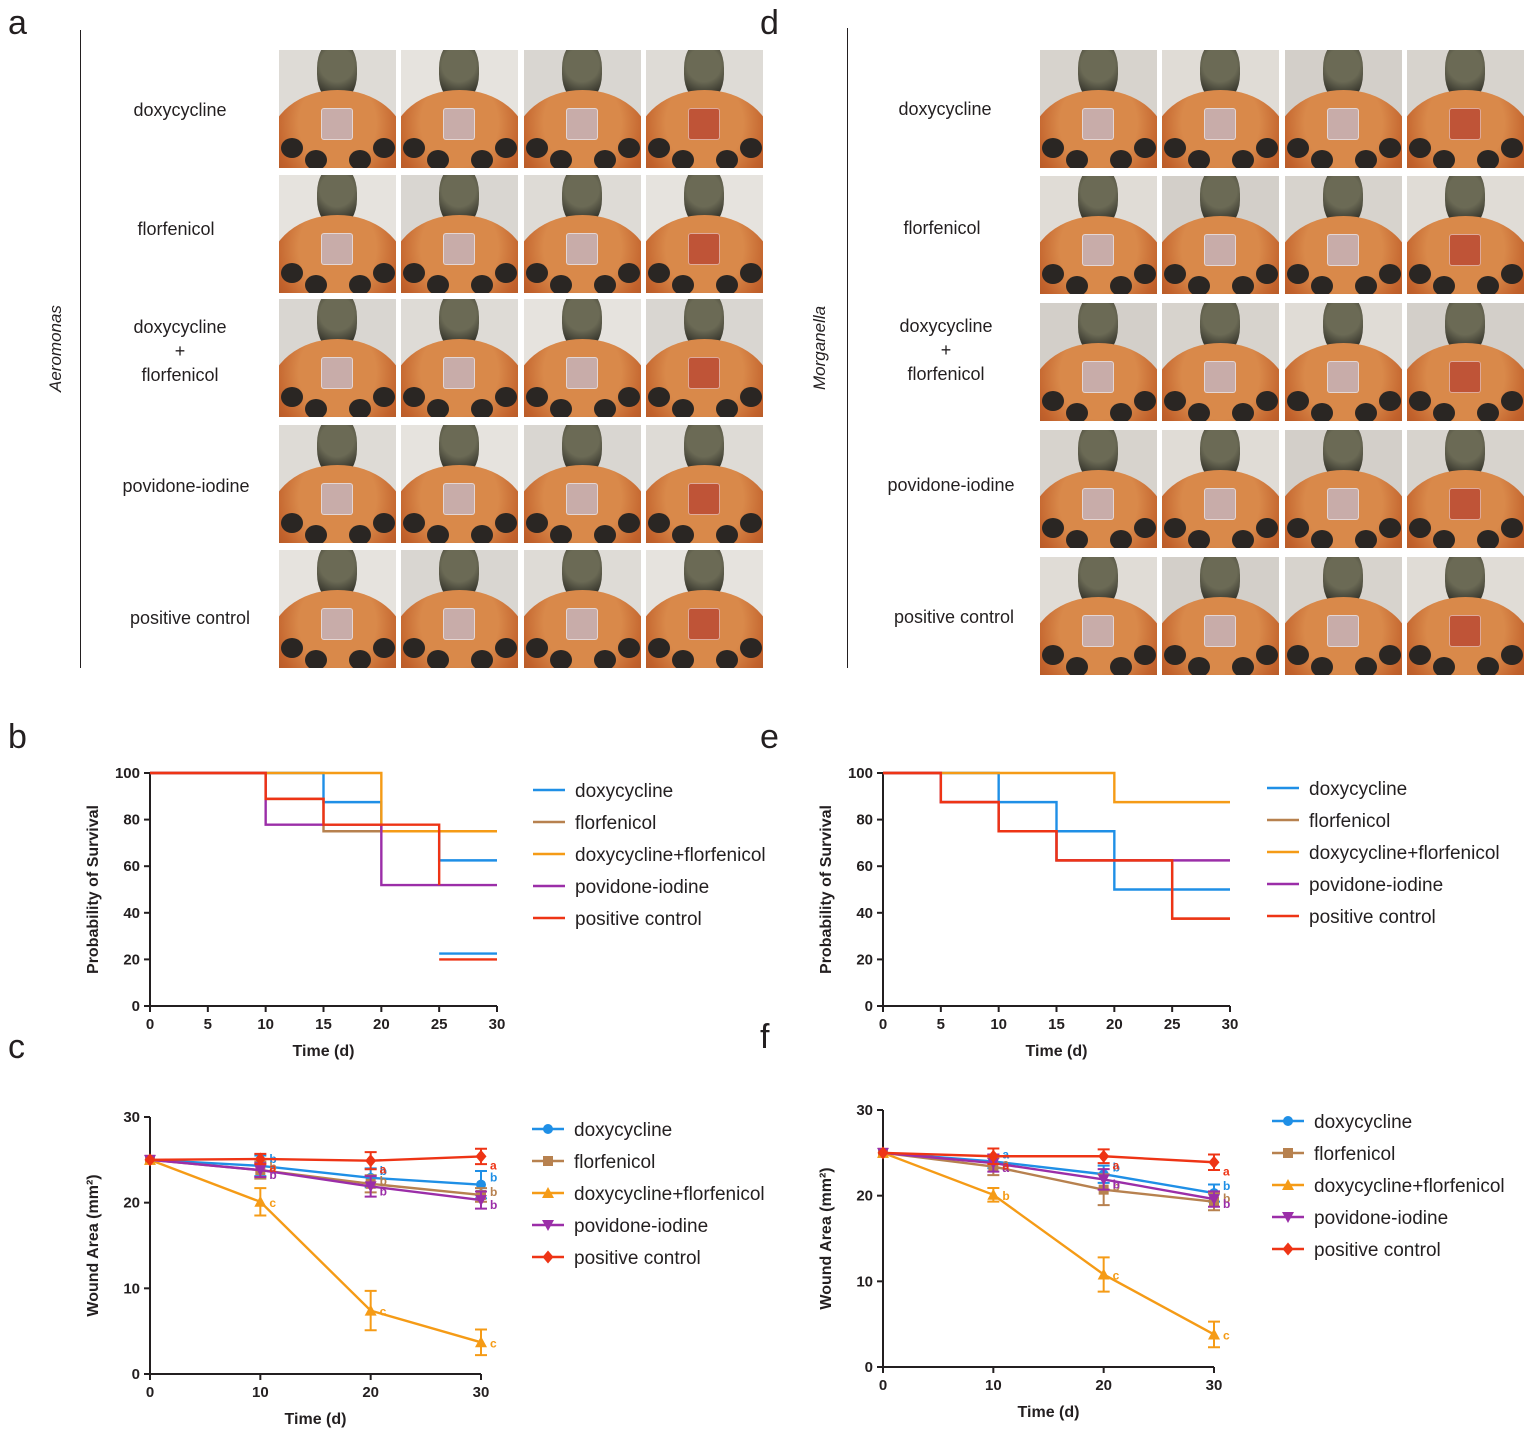  What do you see at coordinates (17, 23) in the screenshot?
I see `panel-letter-a: a` at bounding box center [17, 23].